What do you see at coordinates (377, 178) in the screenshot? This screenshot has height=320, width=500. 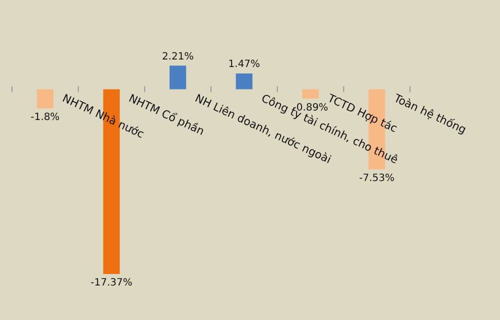 I see `data-label: -7.53%` at bounding box center [377, 178].